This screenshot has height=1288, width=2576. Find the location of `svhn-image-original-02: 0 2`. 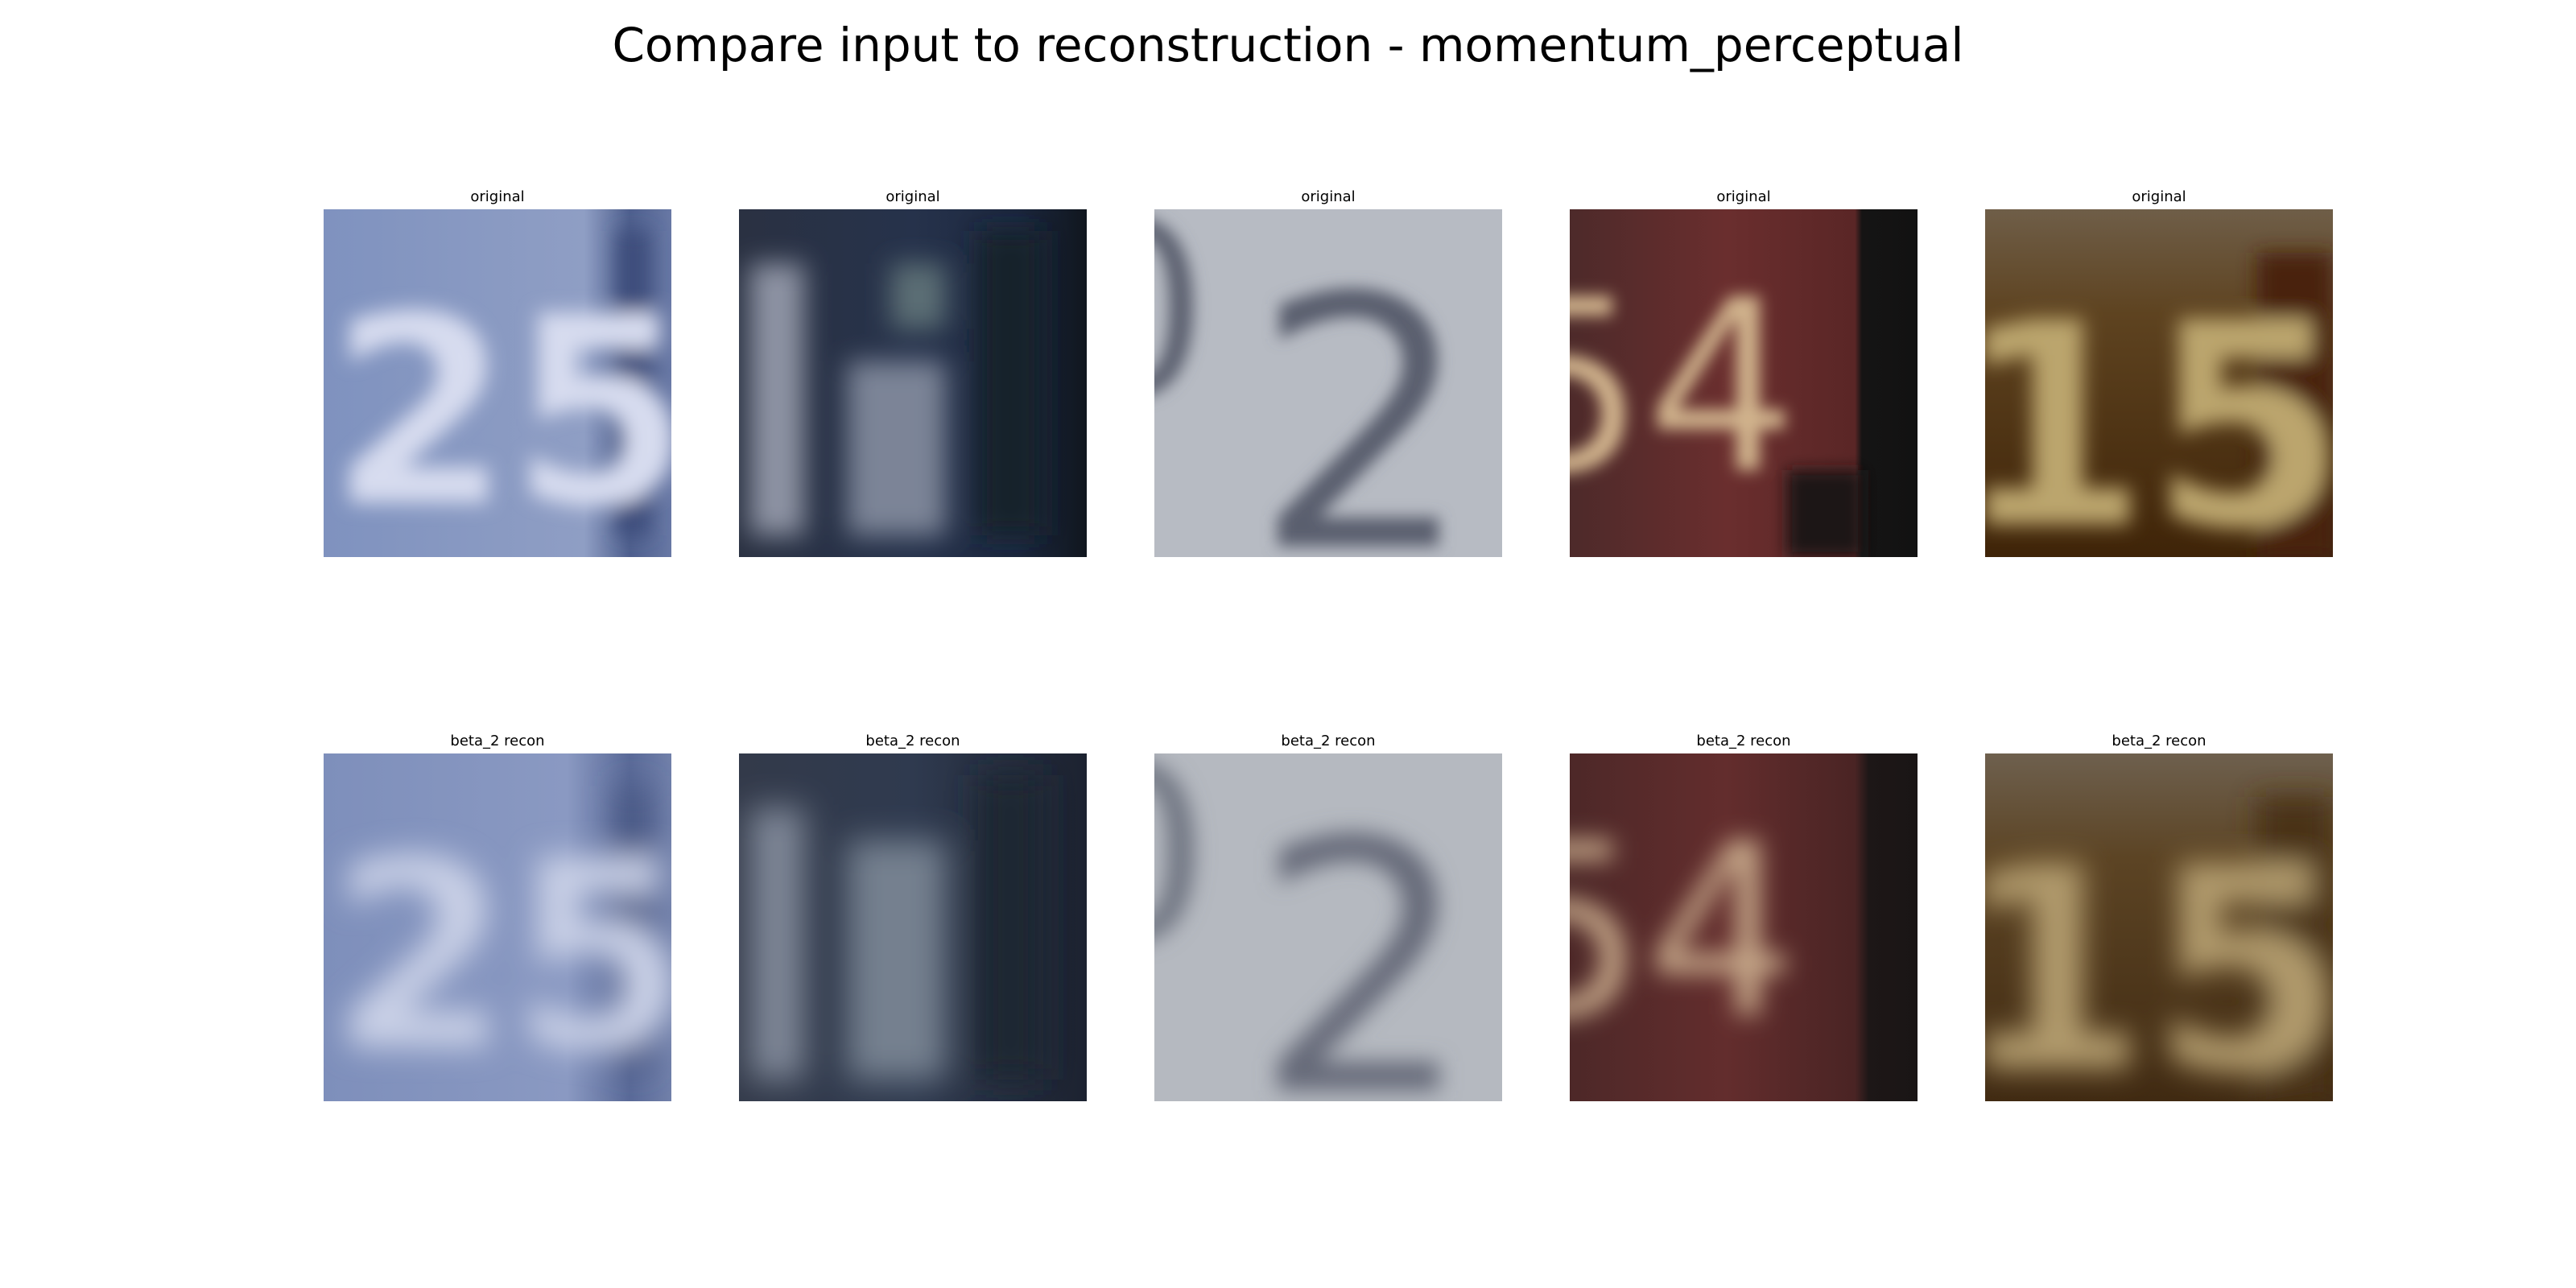

svhn-image-original-02: 0 2 is located at coordinates (1328, 383).